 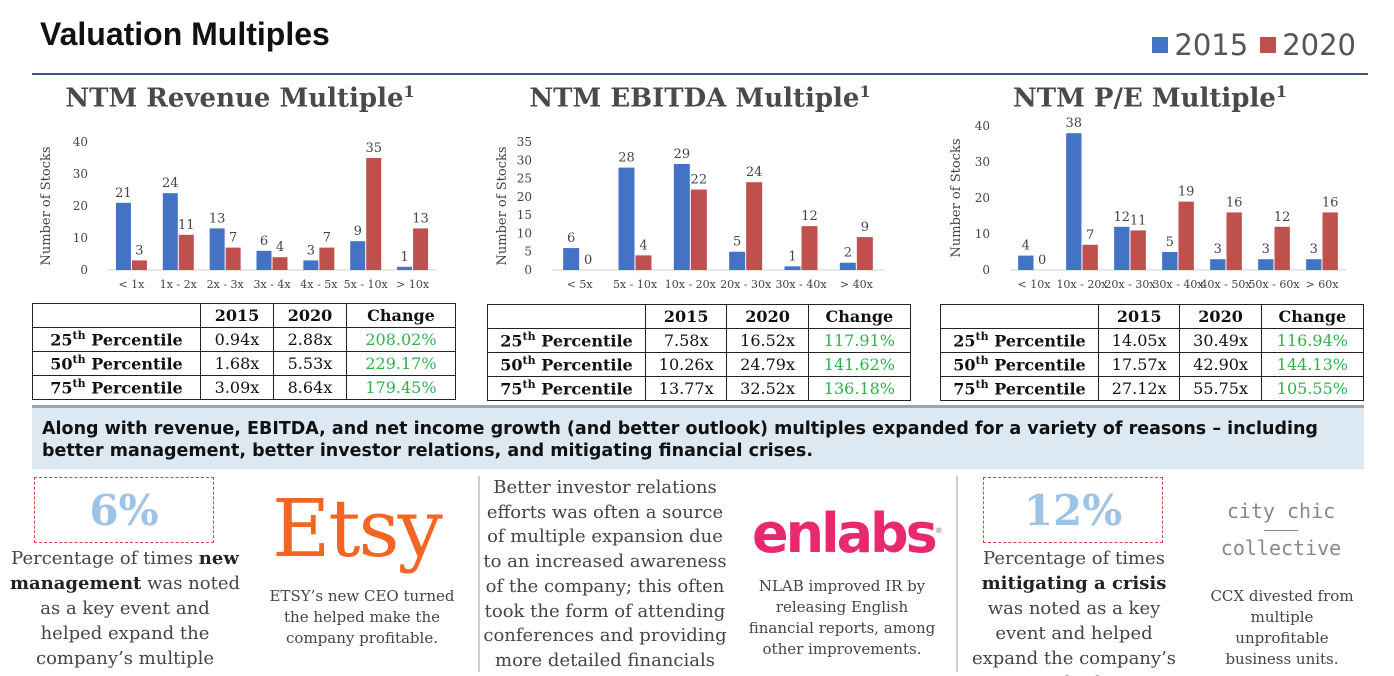 I want to click on y-tick-label: 15, so click(x=524, y=215).